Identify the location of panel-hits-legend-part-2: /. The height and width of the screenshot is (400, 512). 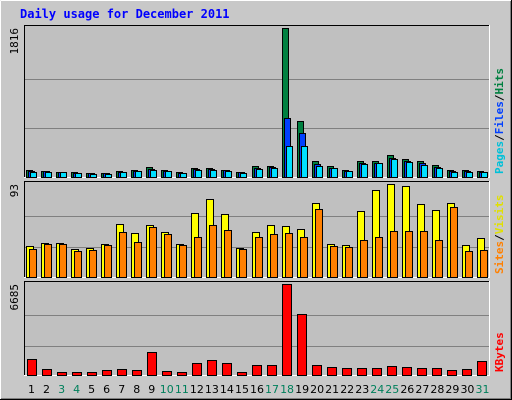
(499, 137).